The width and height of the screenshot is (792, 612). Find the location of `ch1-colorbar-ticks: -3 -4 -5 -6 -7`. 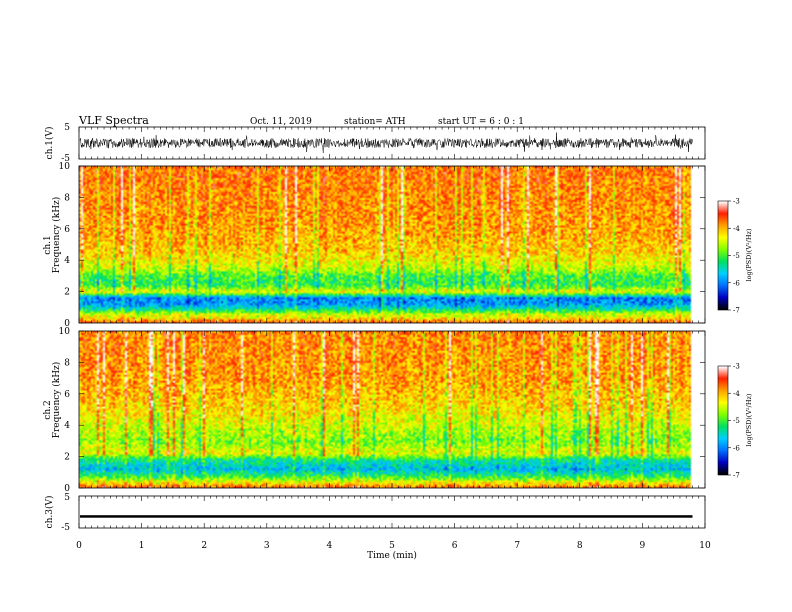

ch1-colorbar-ticks: -3 -4 -5 -6 -7 is located at coordinates (734, 256).